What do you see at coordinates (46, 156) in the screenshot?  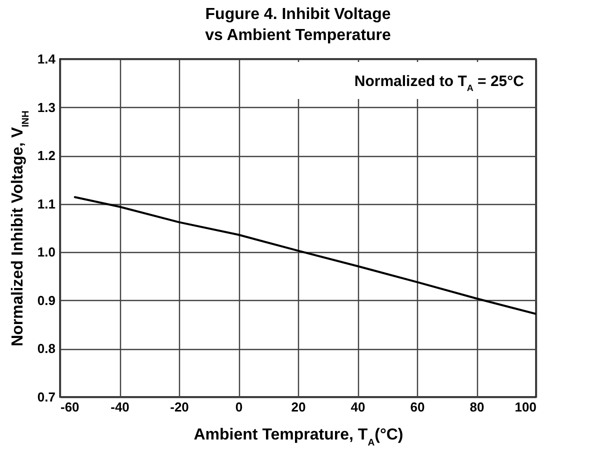 I see `y-tick-label: 1.2` at bounding box center [46, 156].